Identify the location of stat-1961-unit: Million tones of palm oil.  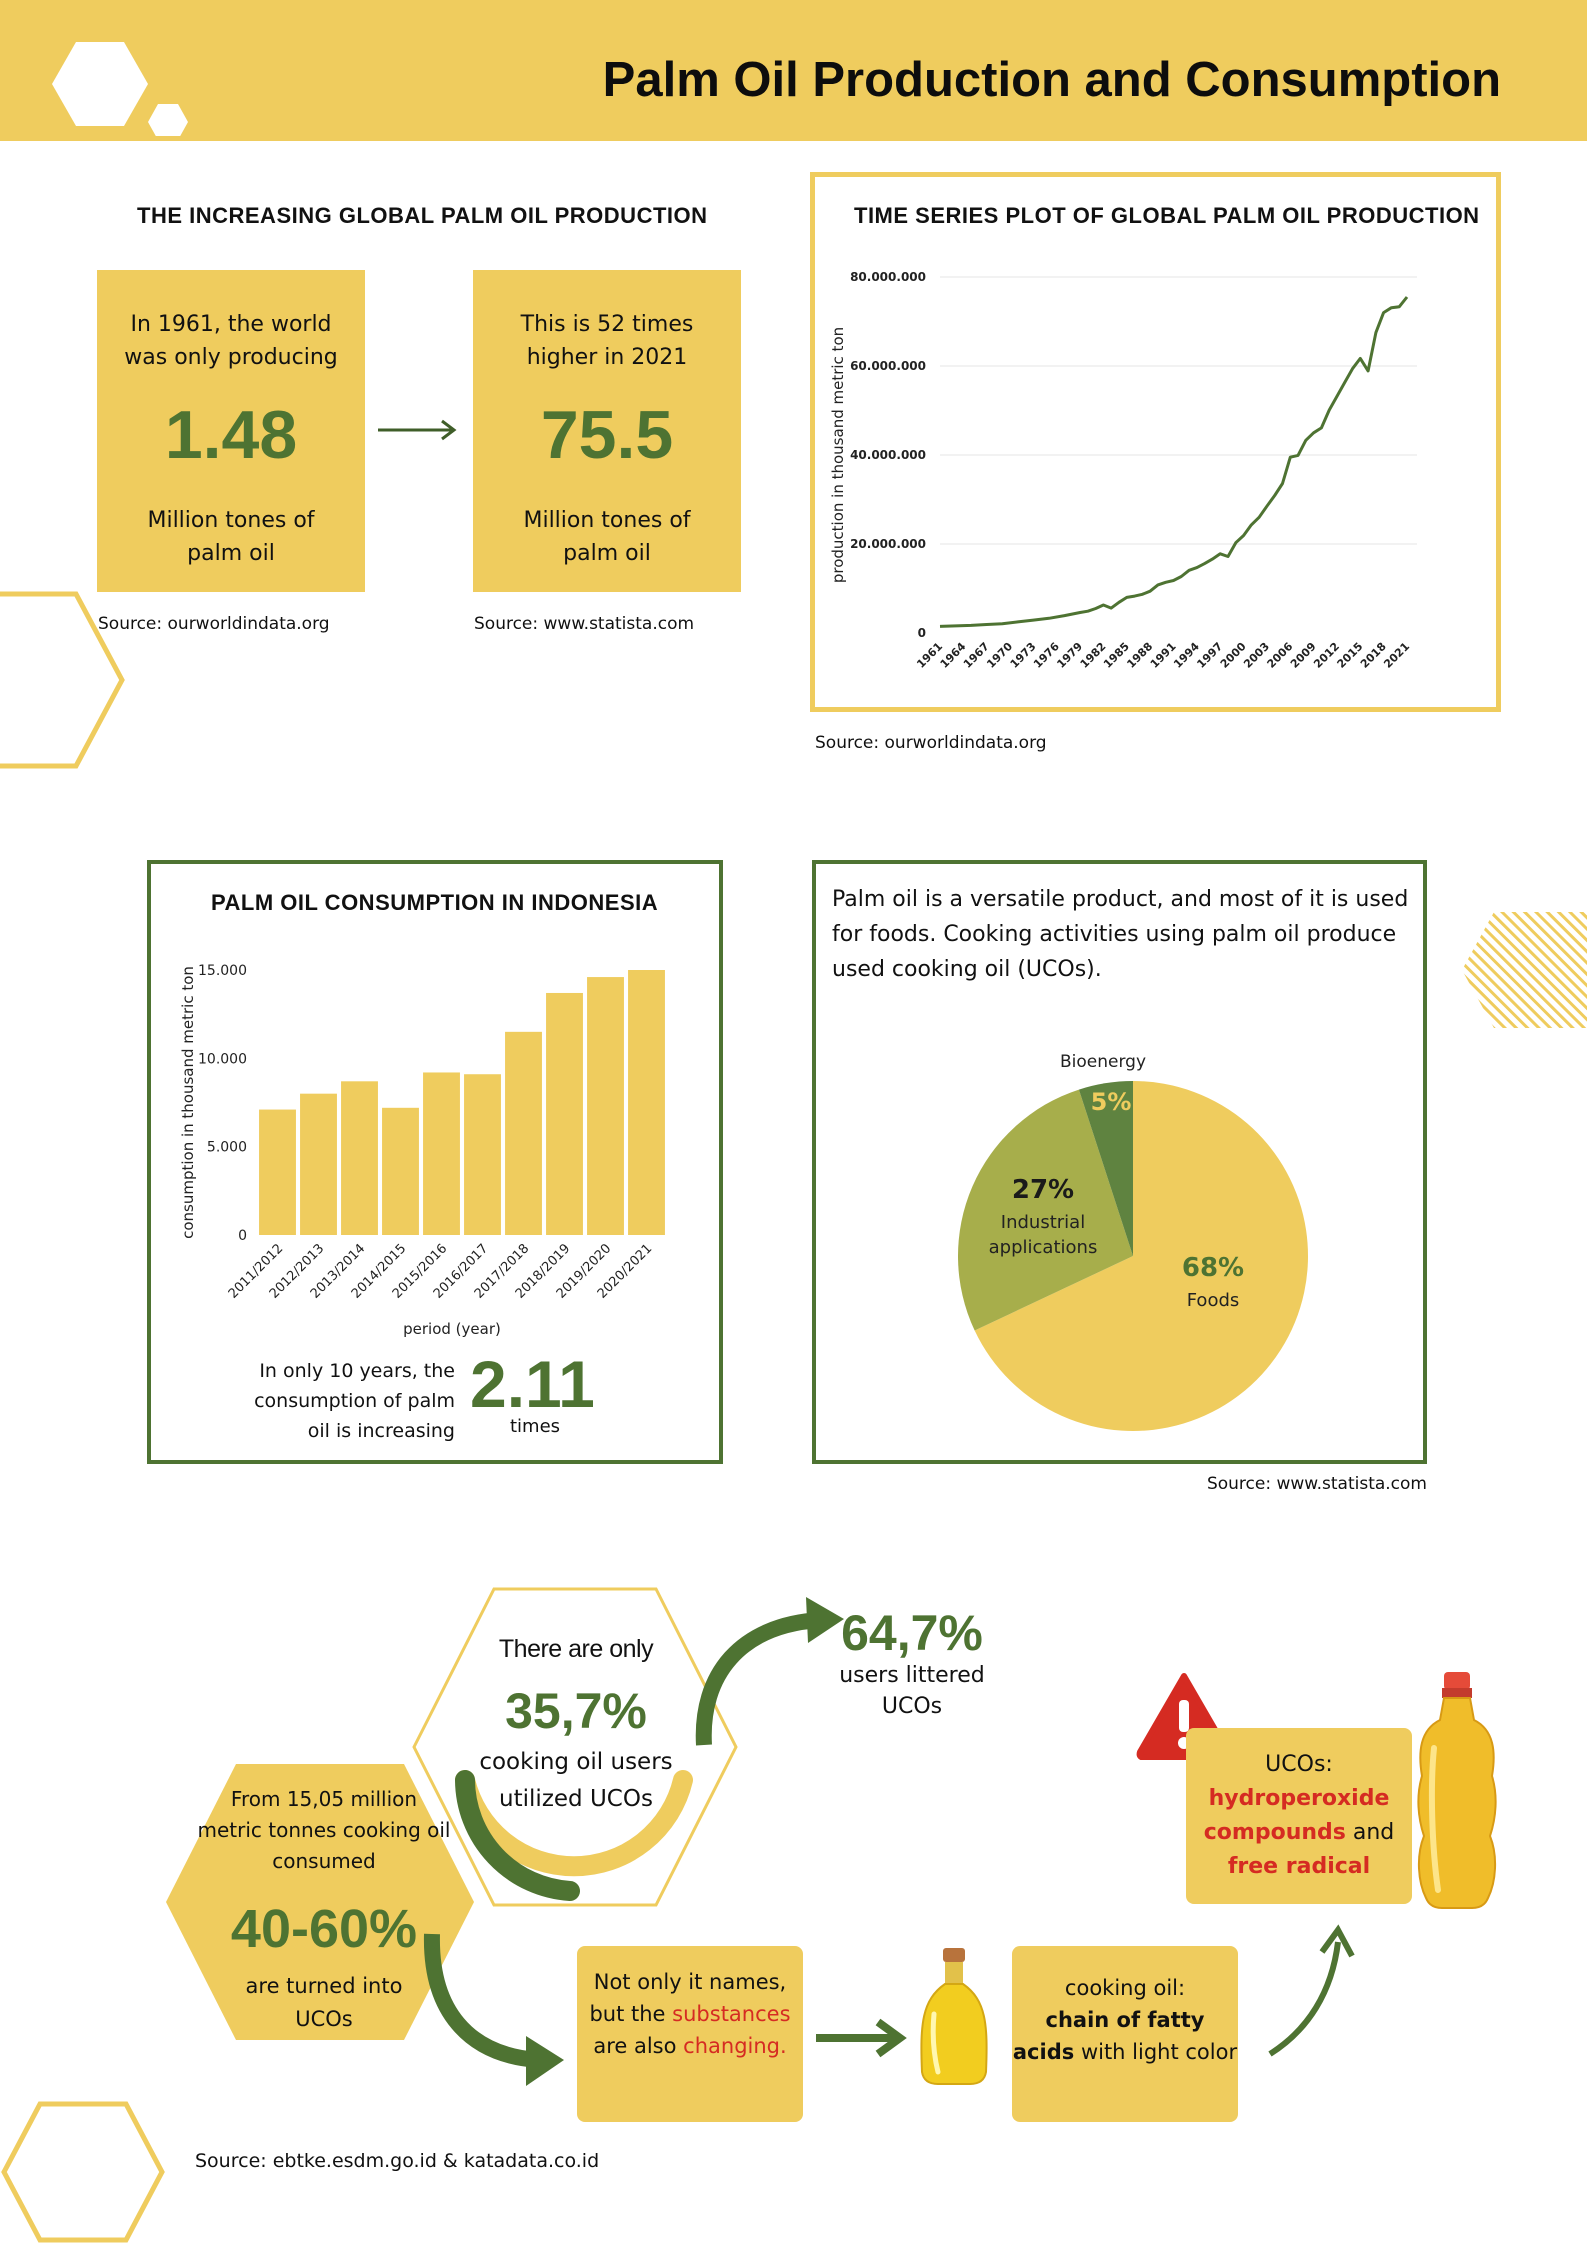
(231, 537).